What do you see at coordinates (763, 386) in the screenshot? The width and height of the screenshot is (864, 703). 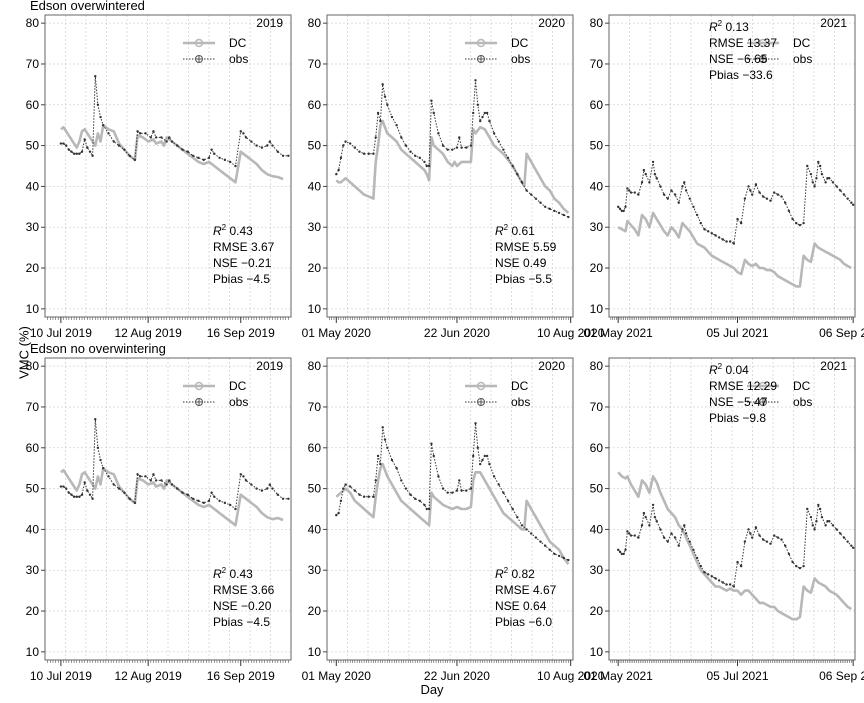 I see `legend-dc-marker` at bounding box center [763, 386].